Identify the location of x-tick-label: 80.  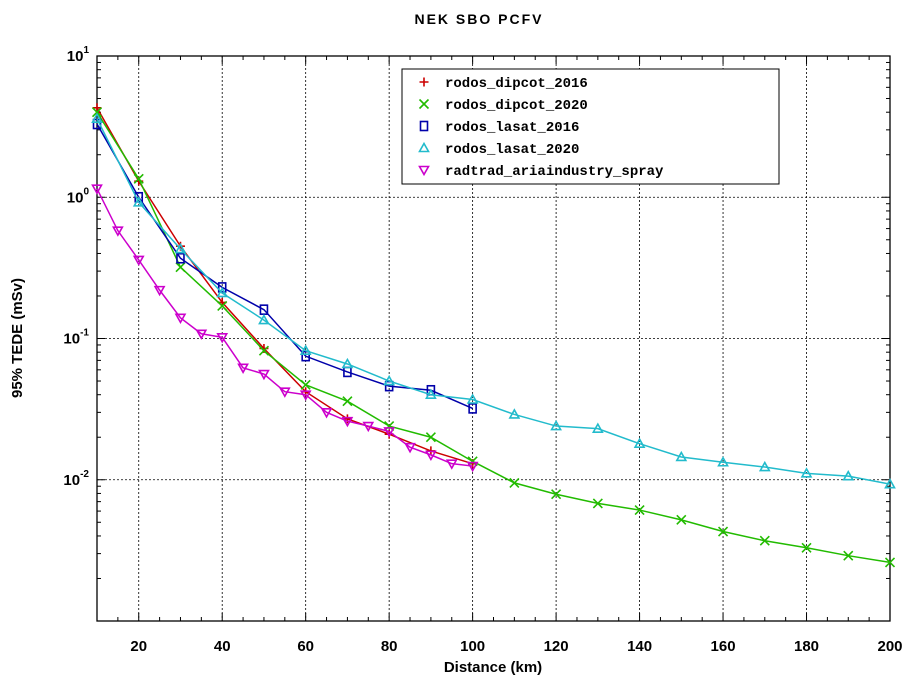
(389, 646).